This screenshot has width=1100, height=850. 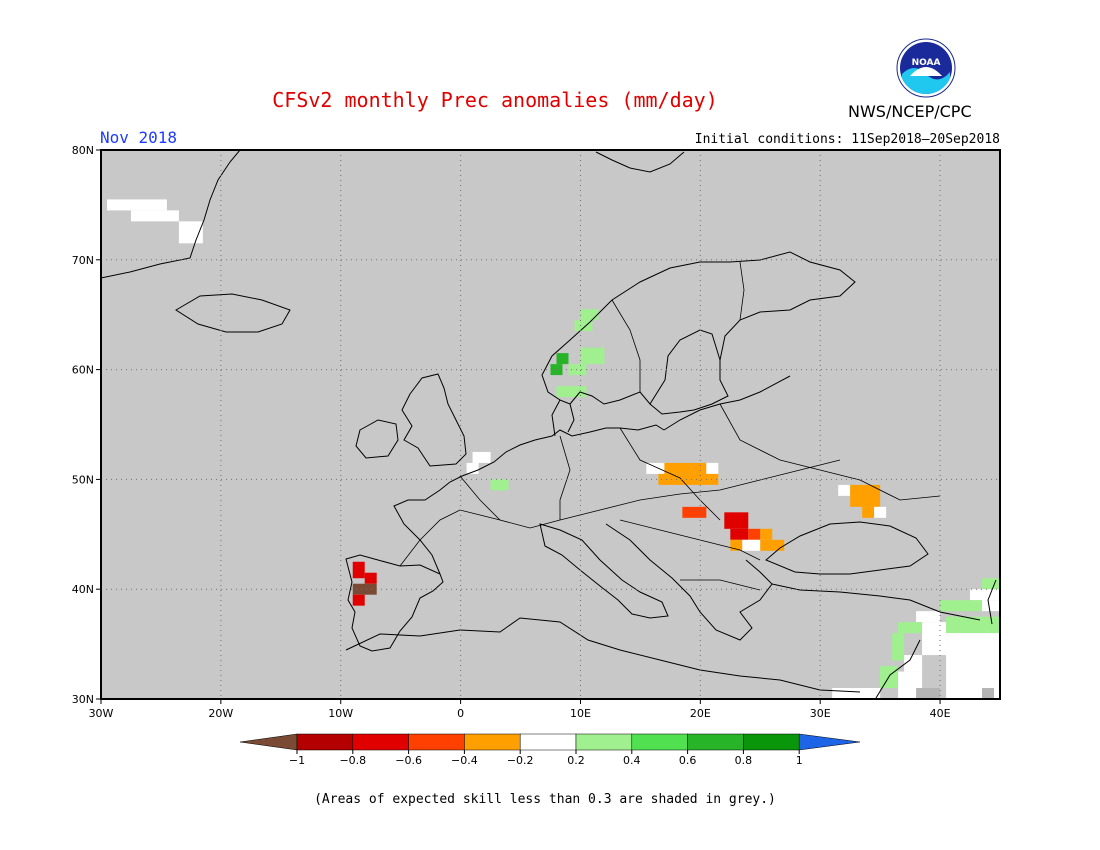 I want to click on legend-label: 0.4, so click(x=632, y=760).